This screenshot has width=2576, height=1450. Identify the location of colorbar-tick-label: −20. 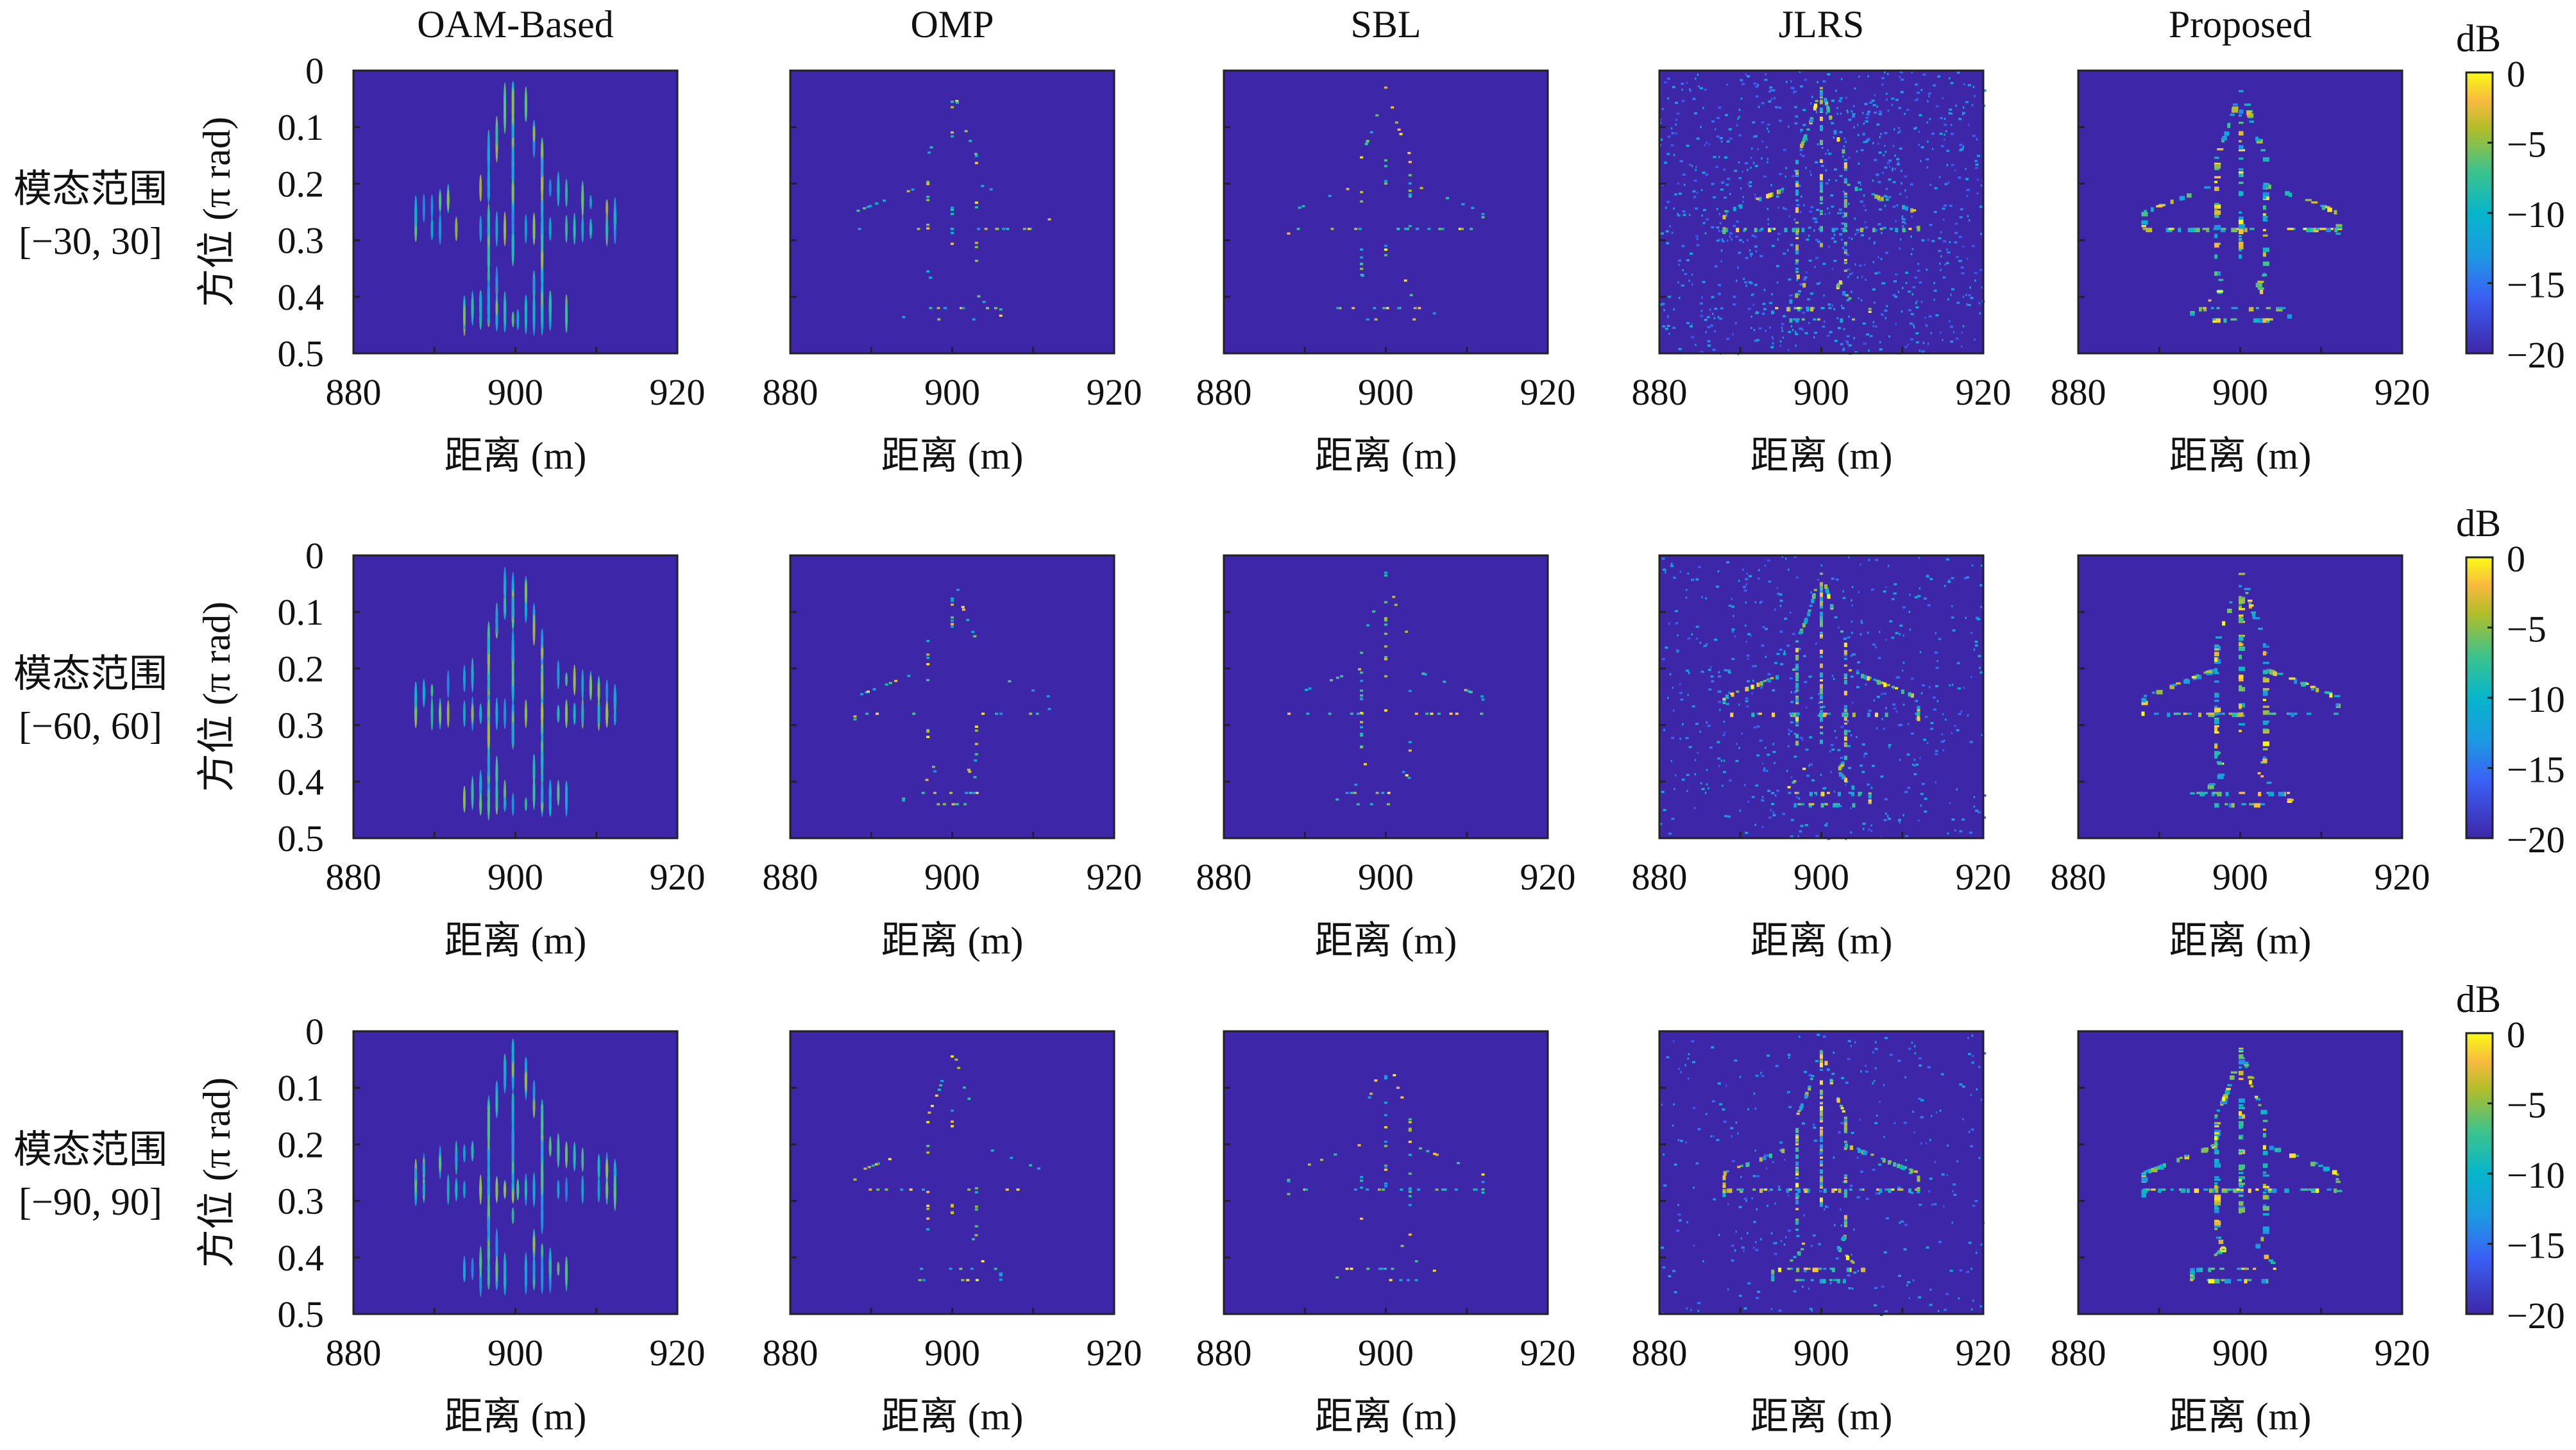
(2536, 1315).